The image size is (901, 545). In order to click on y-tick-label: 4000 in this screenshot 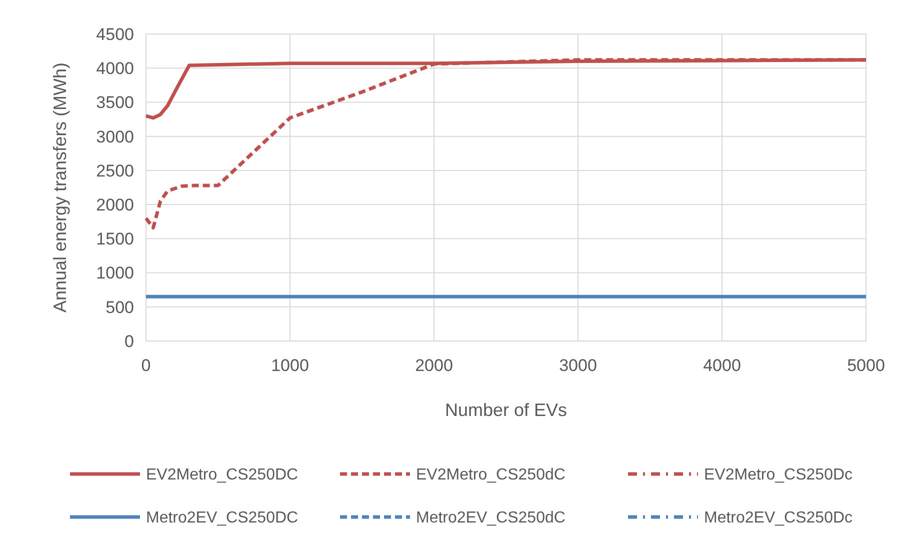, I will do `click(115, 68)`.